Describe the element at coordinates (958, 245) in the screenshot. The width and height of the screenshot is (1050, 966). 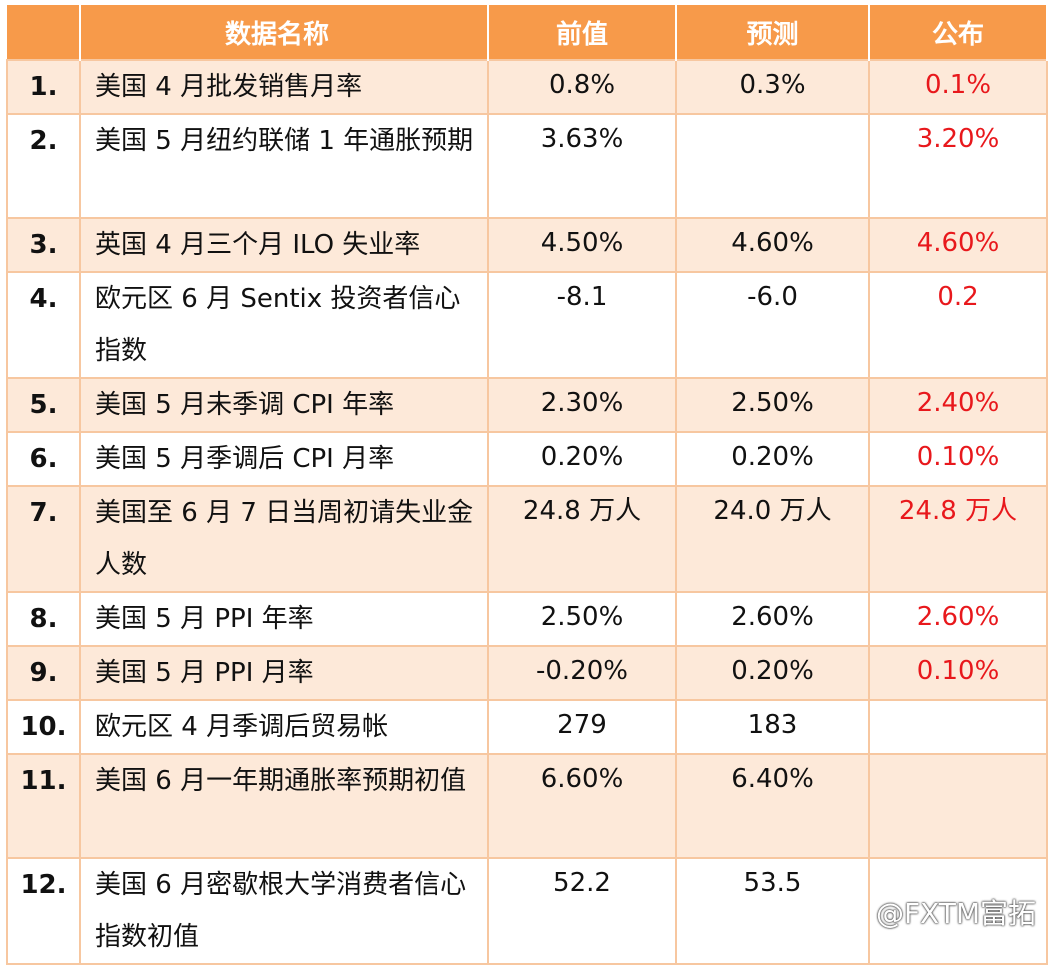
I see `row-actual-value: 4.60%` at that location.